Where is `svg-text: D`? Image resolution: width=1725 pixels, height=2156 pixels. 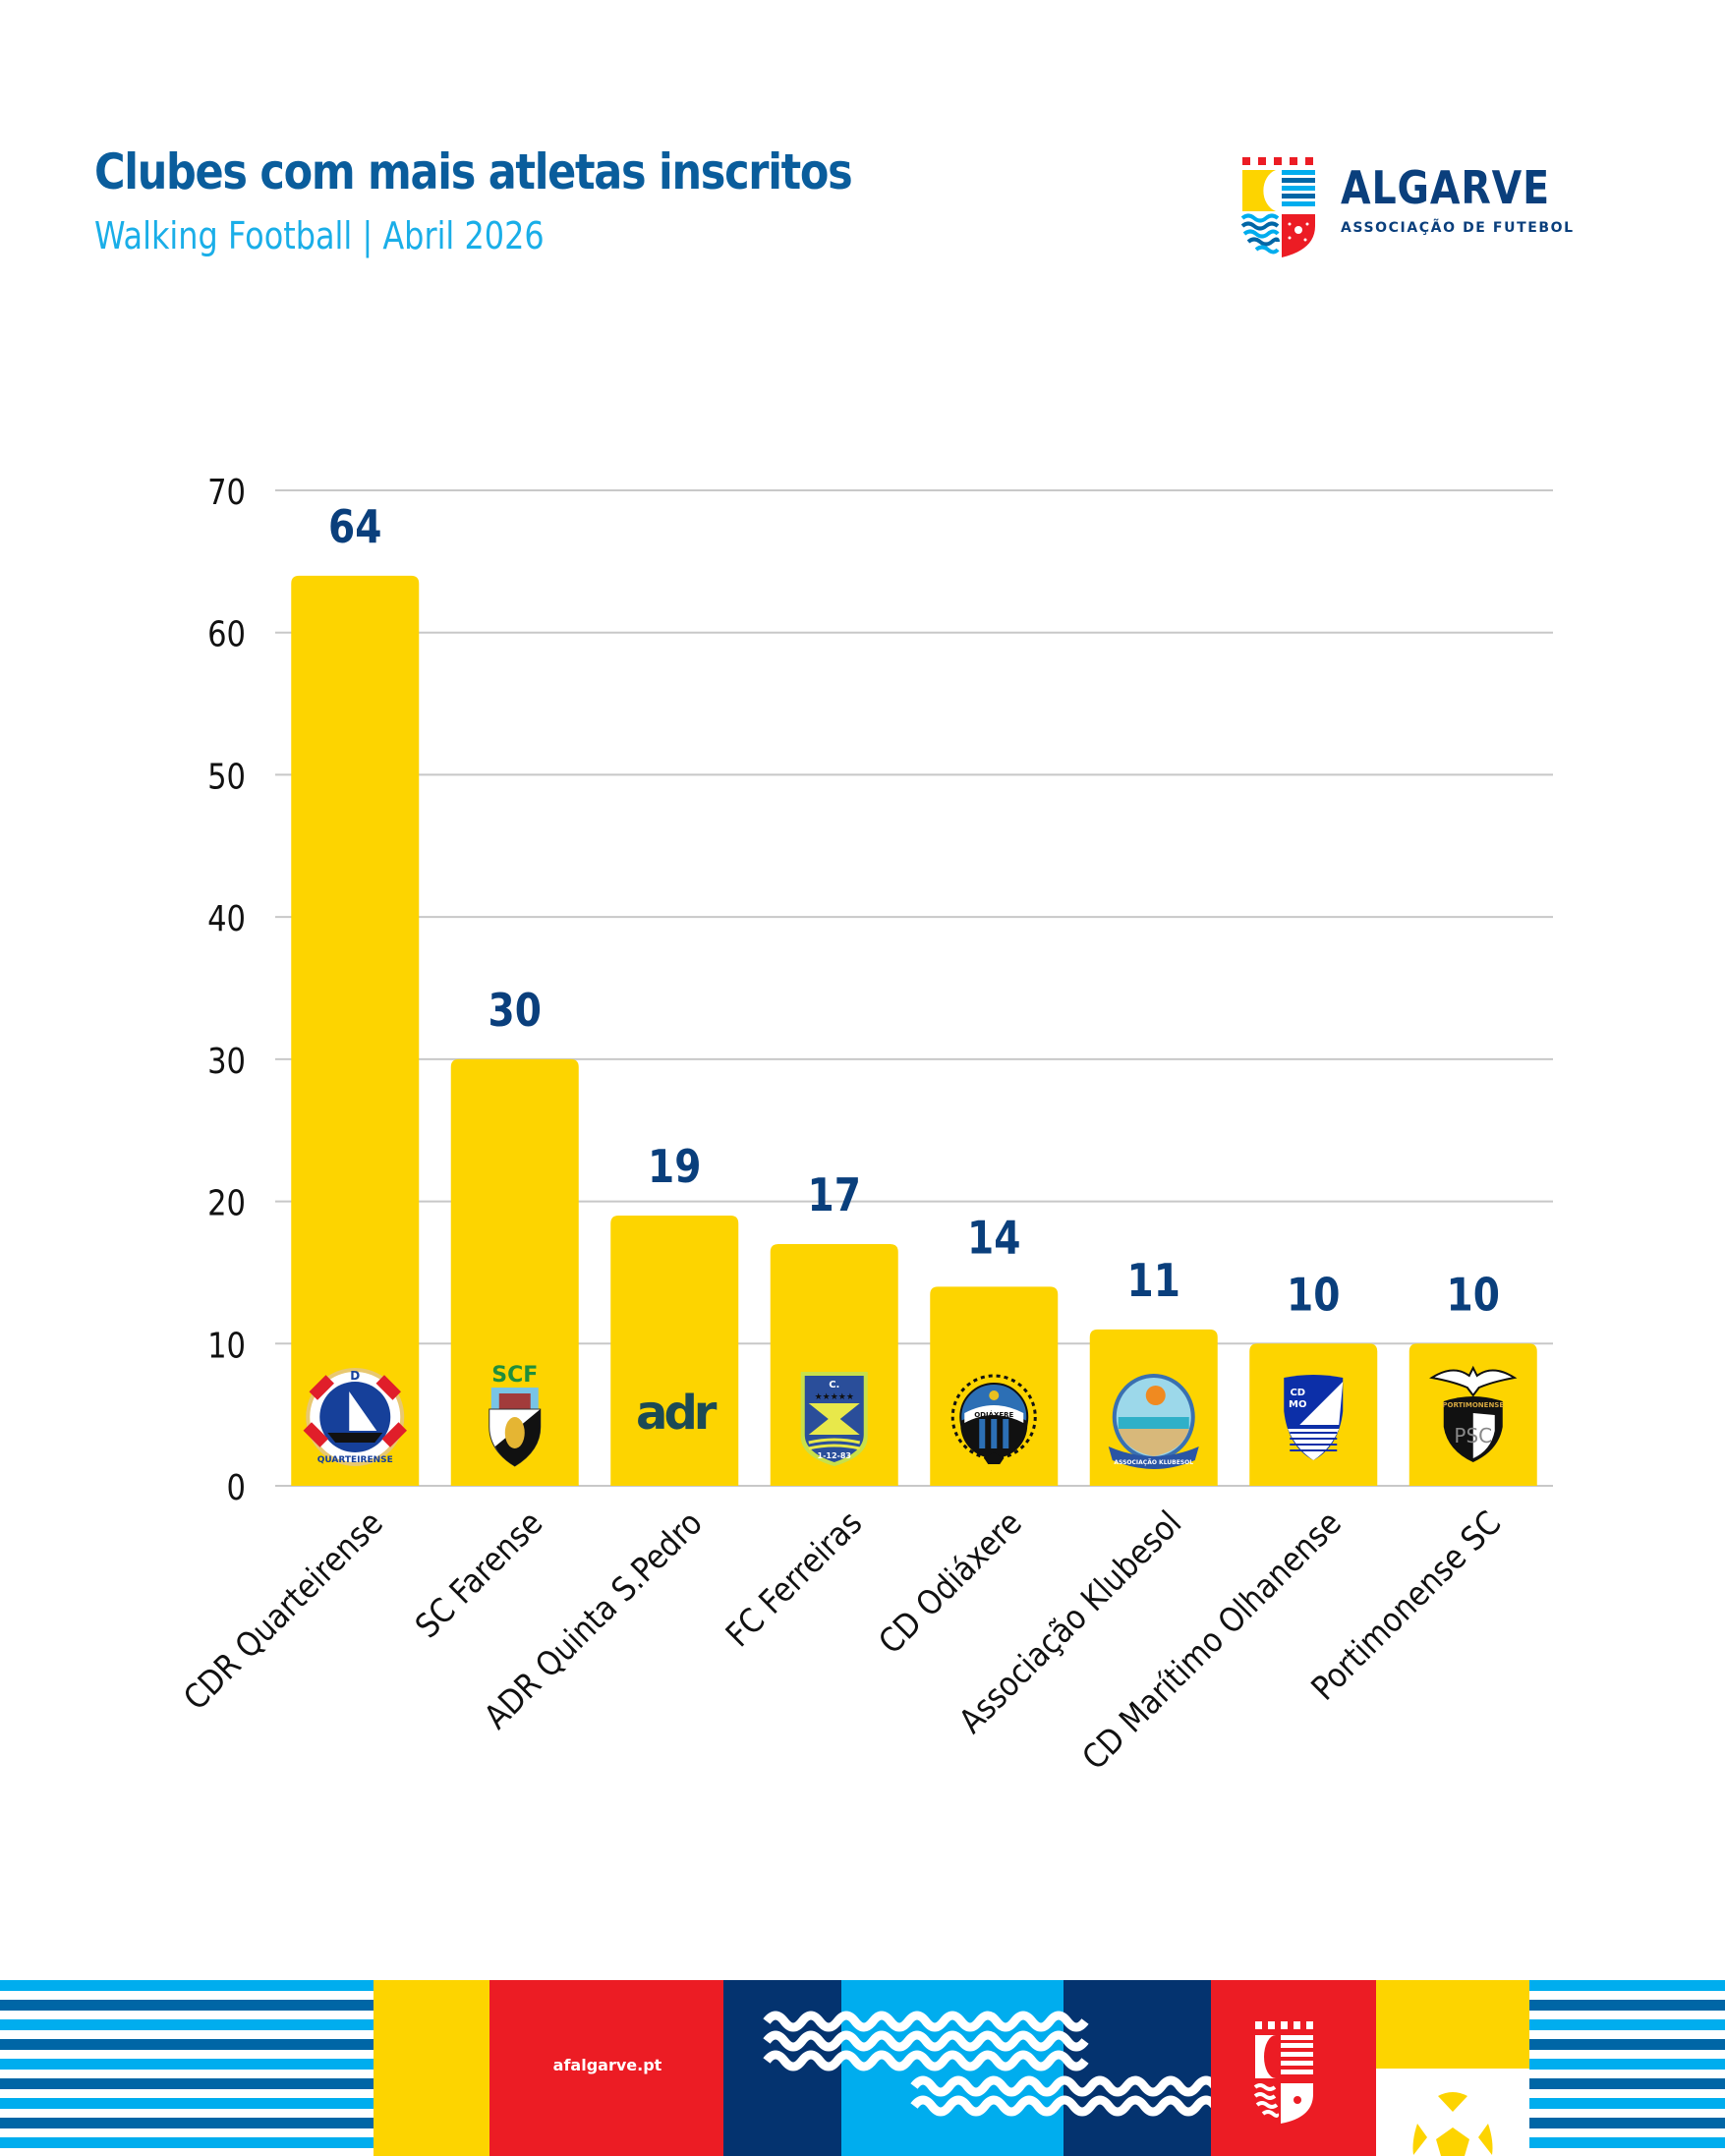
svg-text: D is located at coordinates (355, 1376).